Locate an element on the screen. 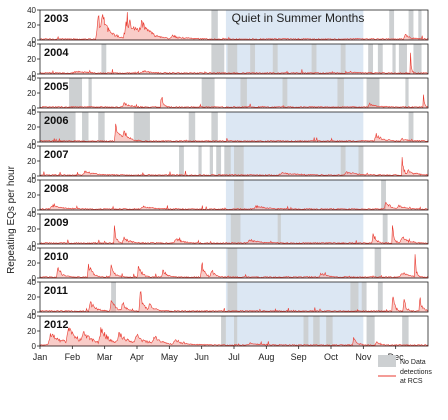 This screenshot has height=420, width=448. summer-annotation: Quiet in Summer Months is located at coordinates (298, 18).